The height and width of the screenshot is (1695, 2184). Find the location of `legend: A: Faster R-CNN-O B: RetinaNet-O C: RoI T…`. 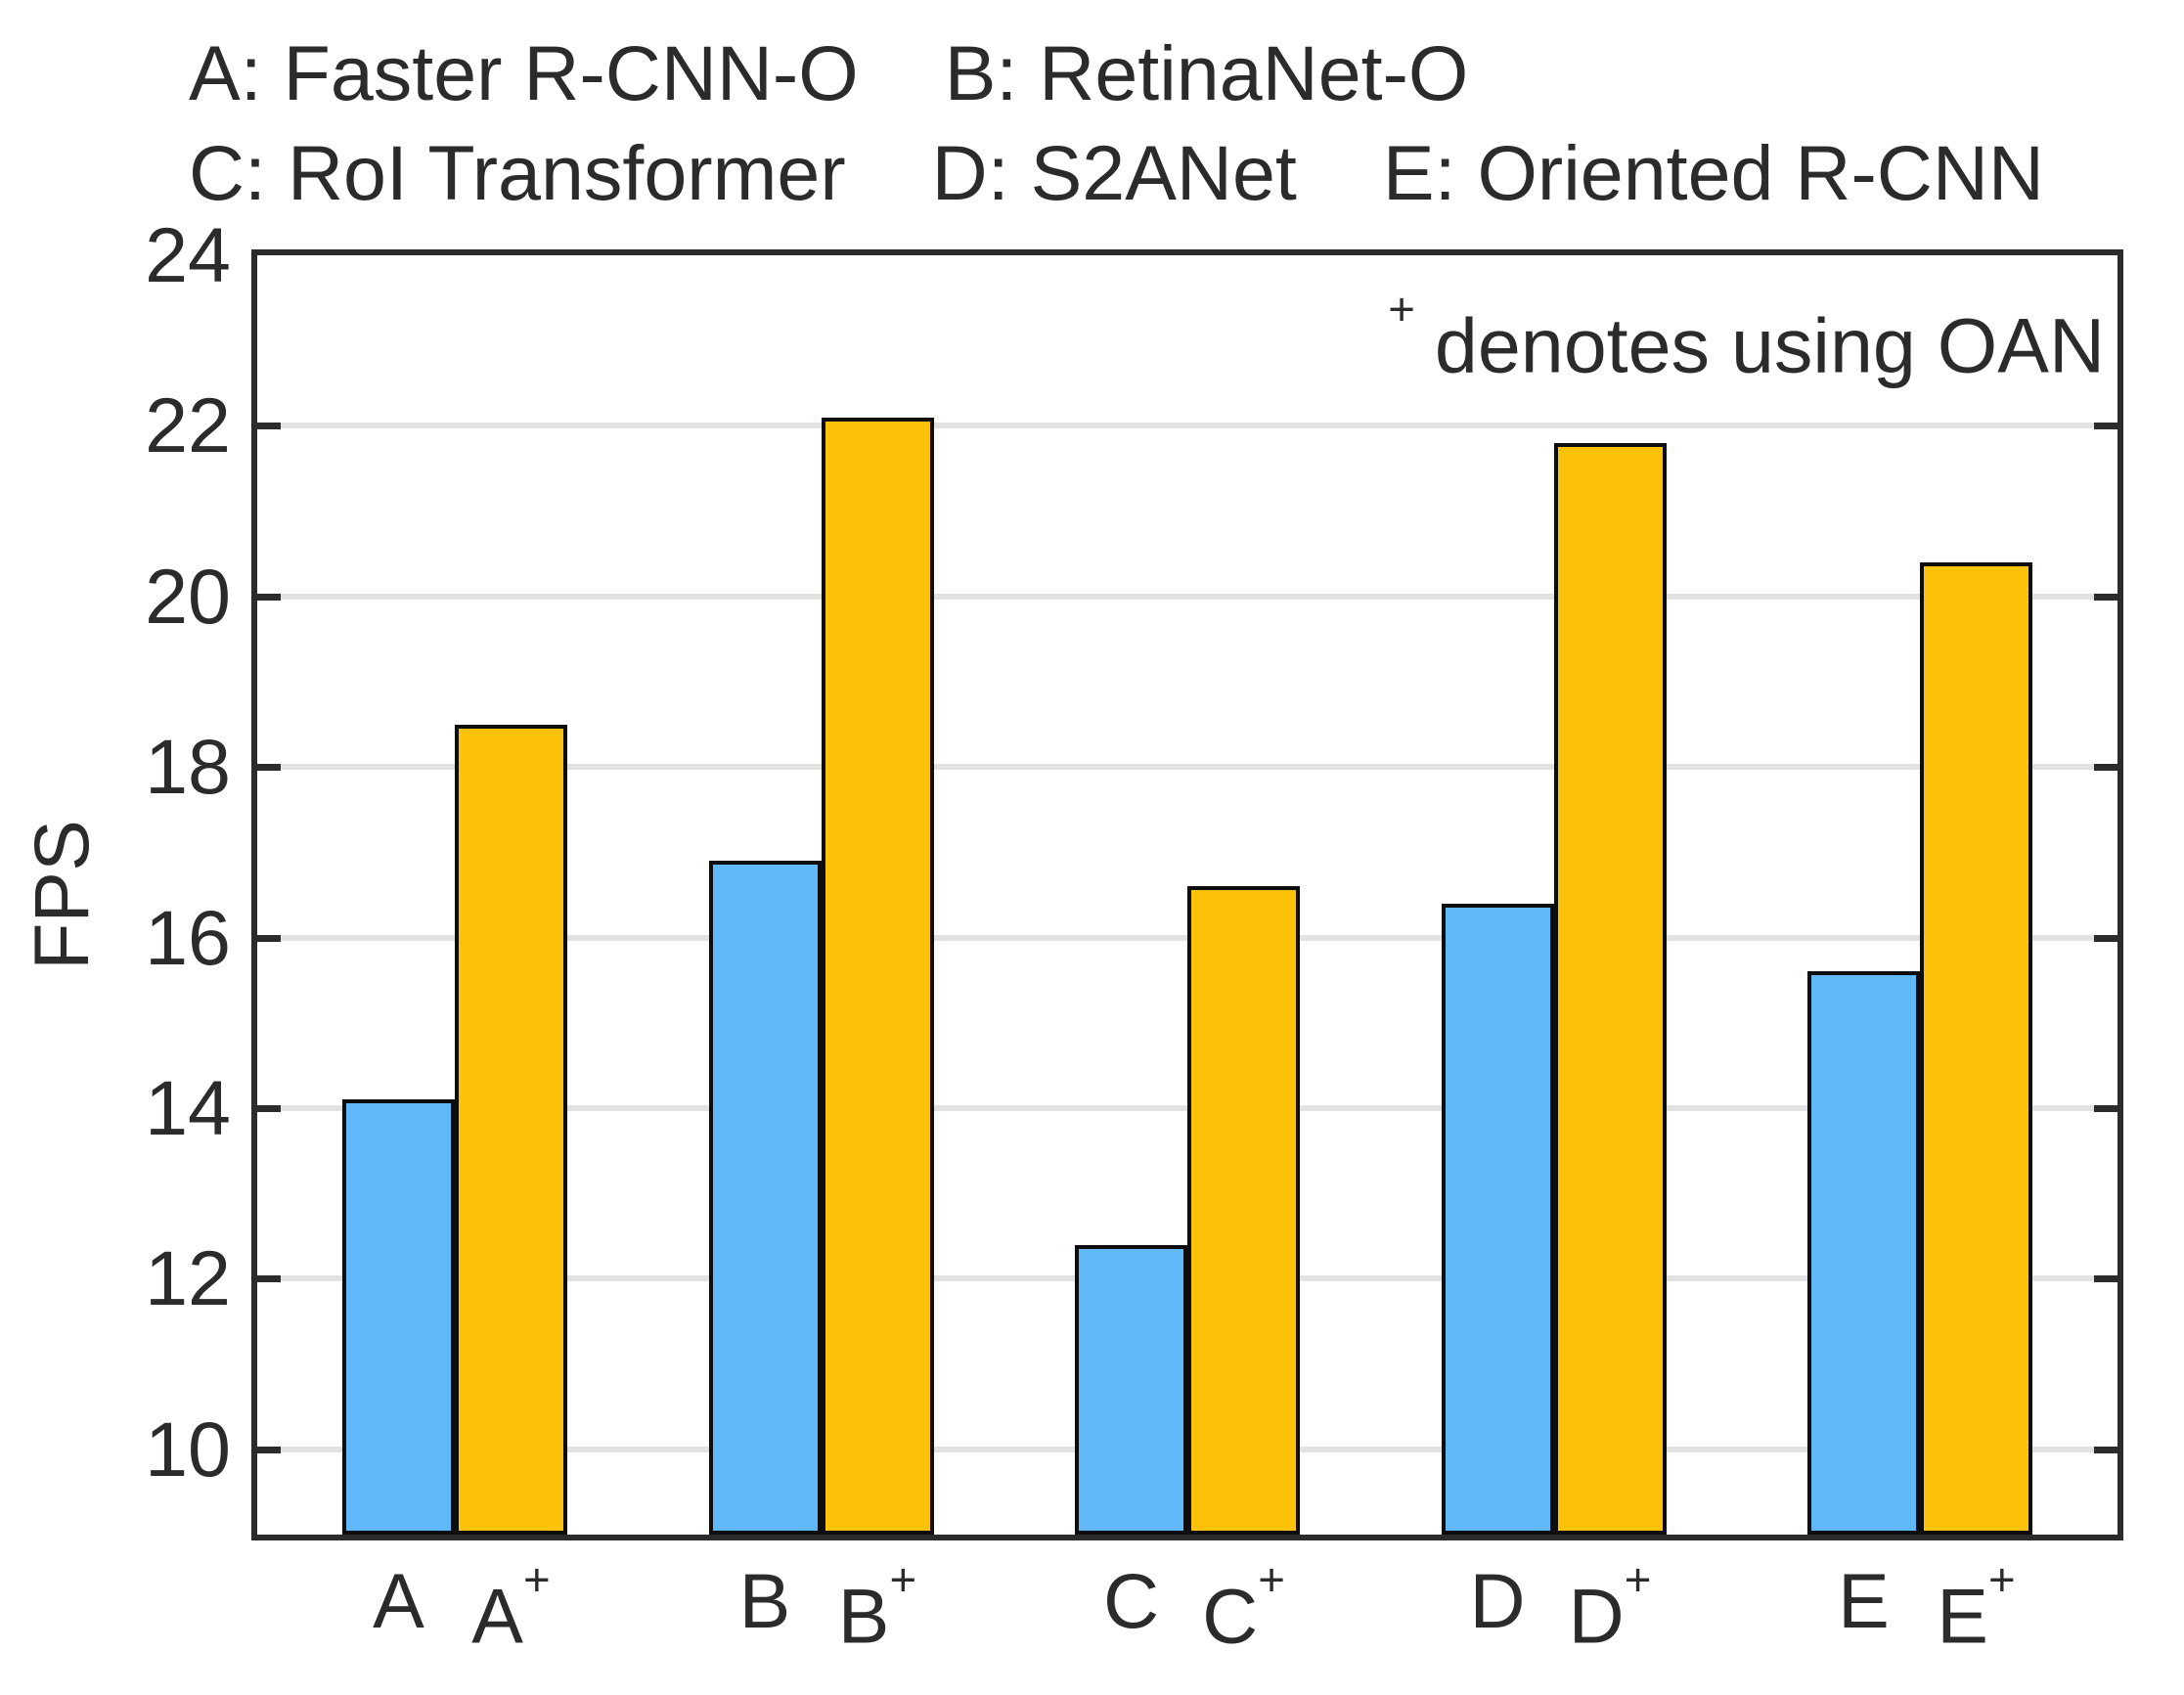

legend: A: Faster R-CNN-O B: RetinaNet-O C: RoI T… is located at coordinates (1116, 123).